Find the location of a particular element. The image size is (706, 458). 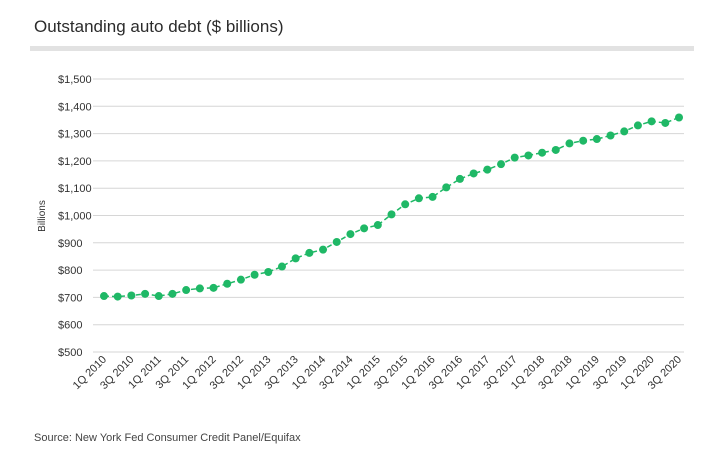

y-axis-title: Billions is located at coordinates (42, 216).